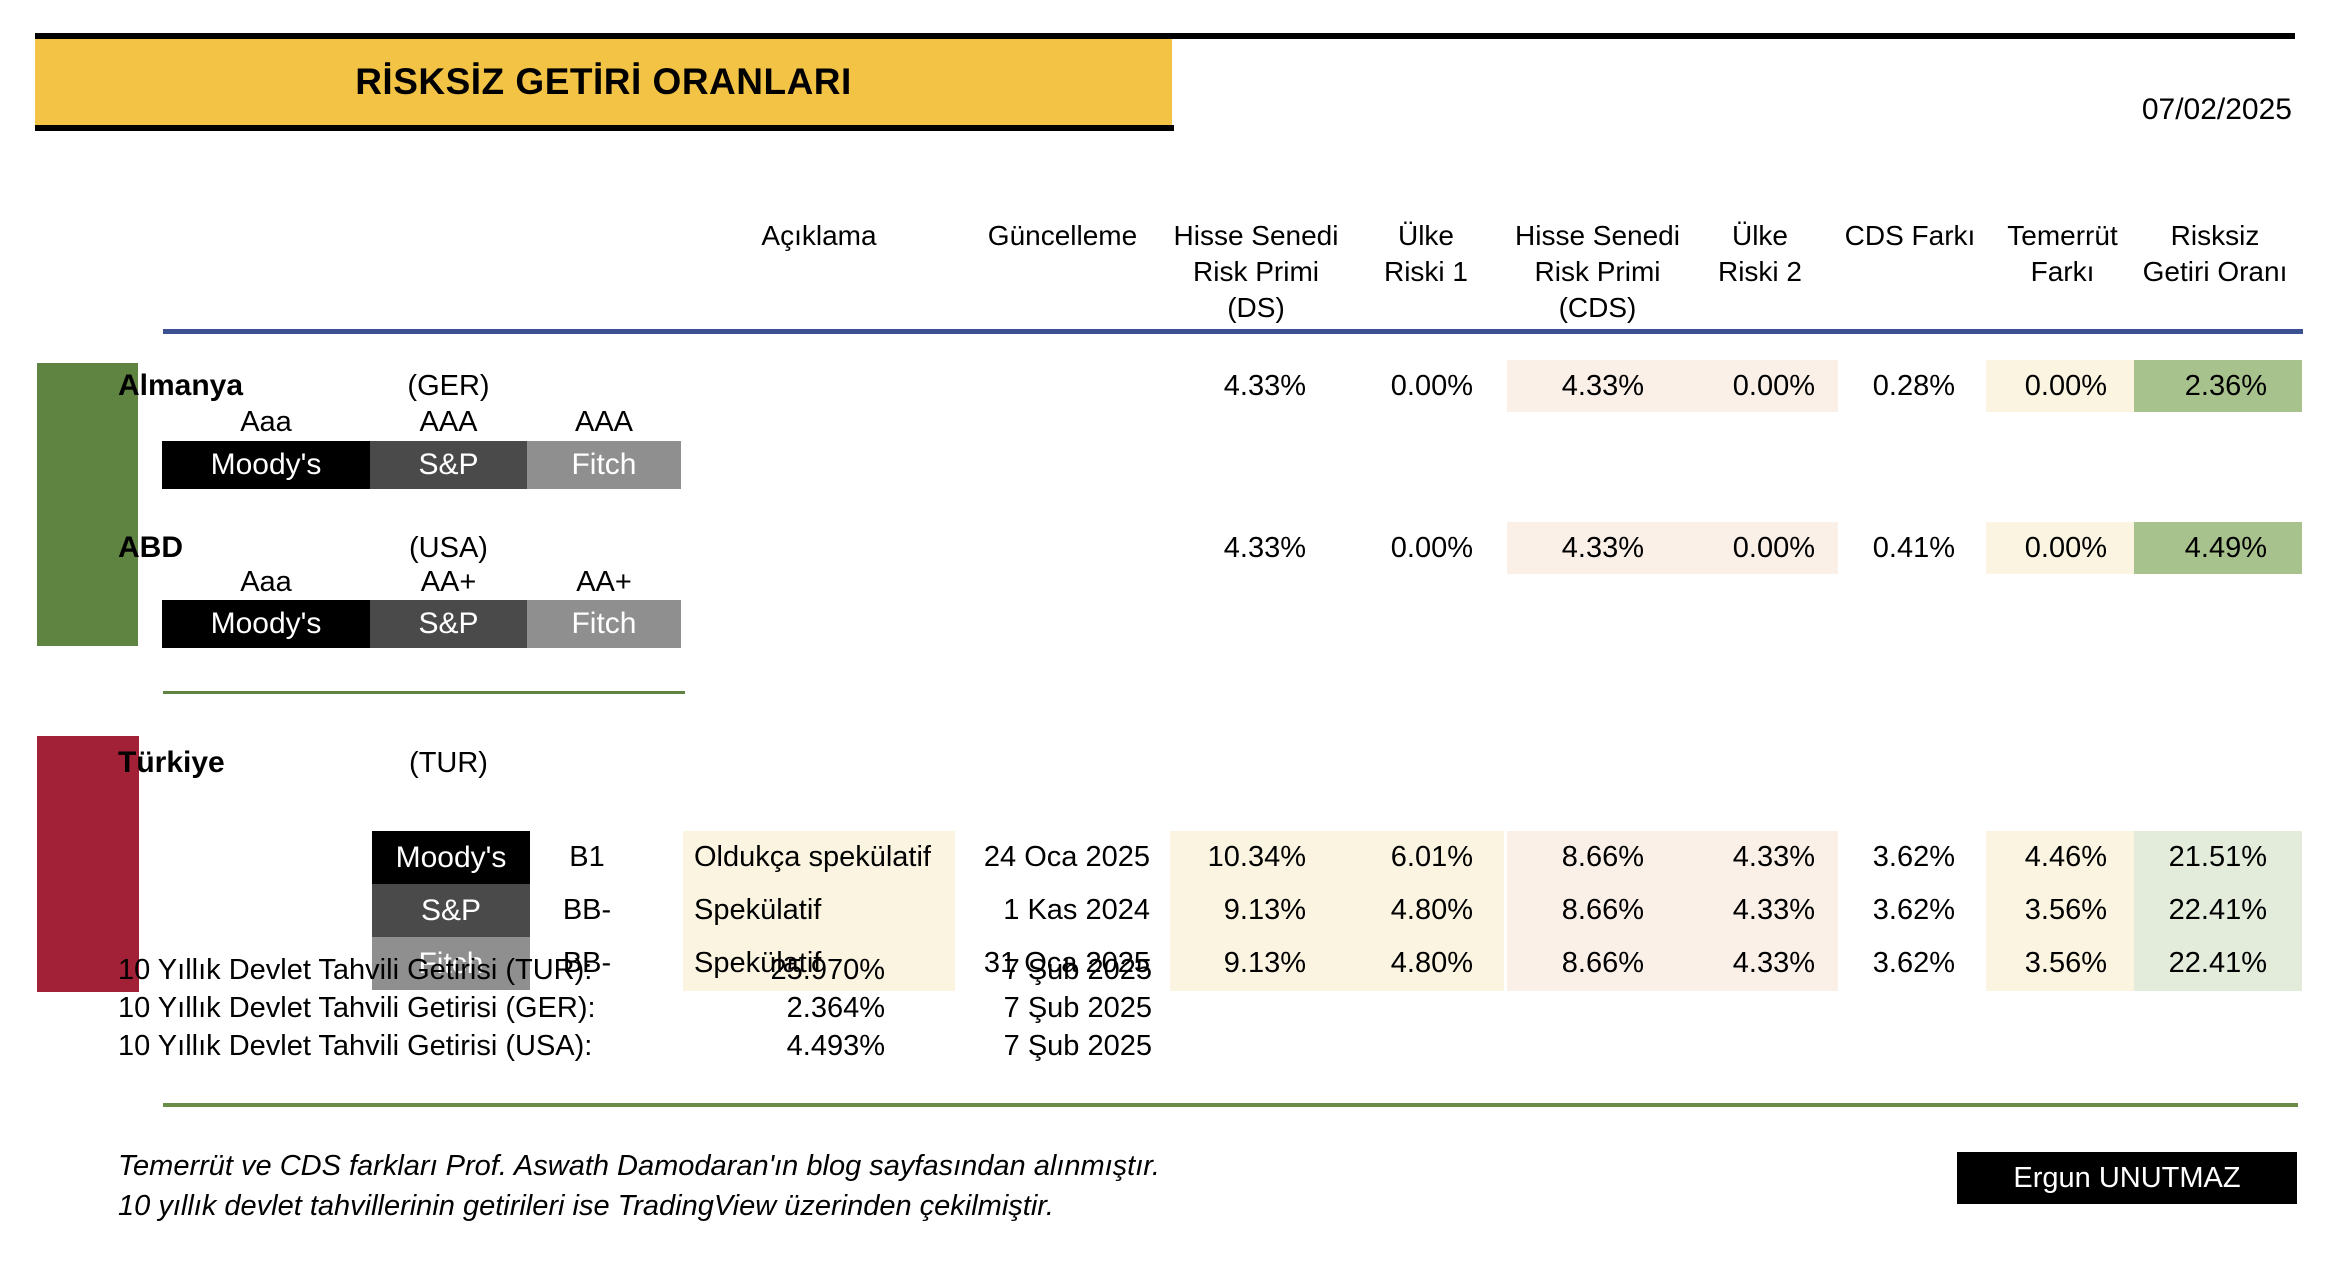  I want to click on usa-ulke-riski-2-value: 0.00%, so click(1773, 548).